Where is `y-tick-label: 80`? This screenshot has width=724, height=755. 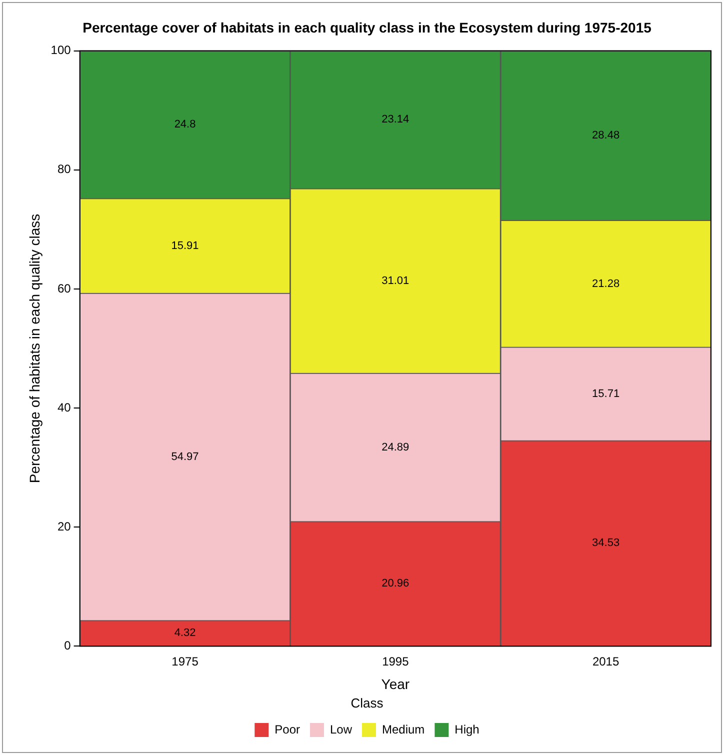 y-tick-label: 80 is located at coordinates (64, 169).